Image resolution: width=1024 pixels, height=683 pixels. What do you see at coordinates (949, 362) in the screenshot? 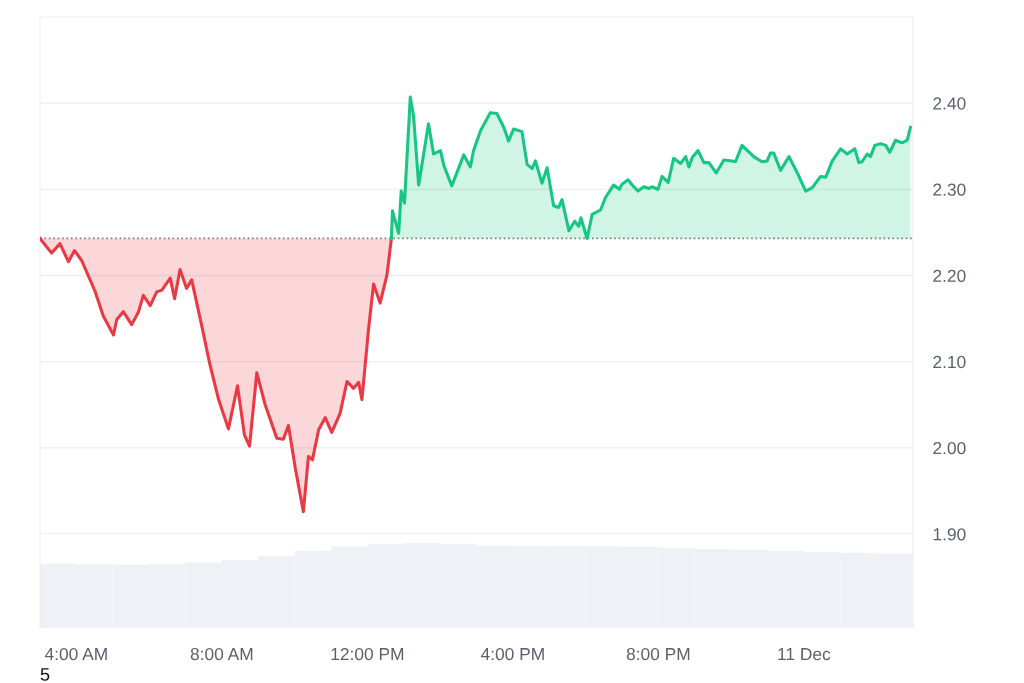
I see `y-tick-label: 2.10` at bounding box center [949, 362].